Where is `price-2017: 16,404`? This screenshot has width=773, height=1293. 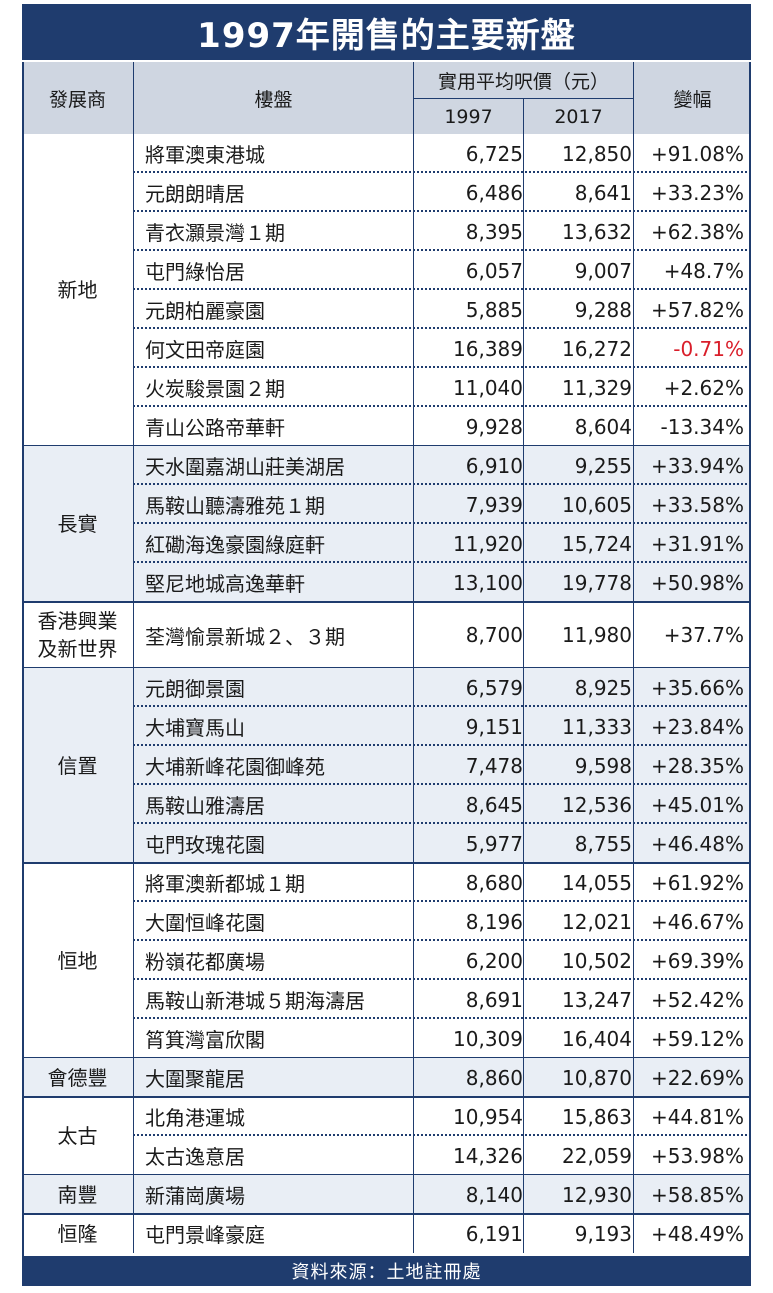
price-2017: 16,404 is located at coordinates (597, 1038).